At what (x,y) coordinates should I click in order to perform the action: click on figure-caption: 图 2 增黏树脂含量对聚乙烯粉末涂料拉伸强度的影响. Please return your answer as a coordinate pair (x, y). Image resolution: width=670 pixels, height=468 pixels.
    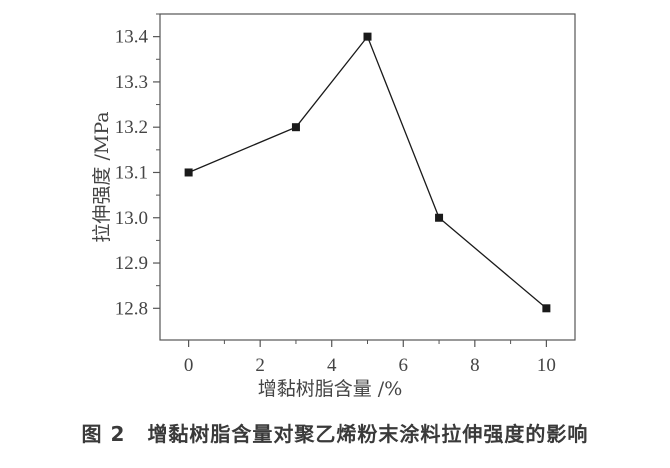
    Looking at the image, I should click on (335, 432).